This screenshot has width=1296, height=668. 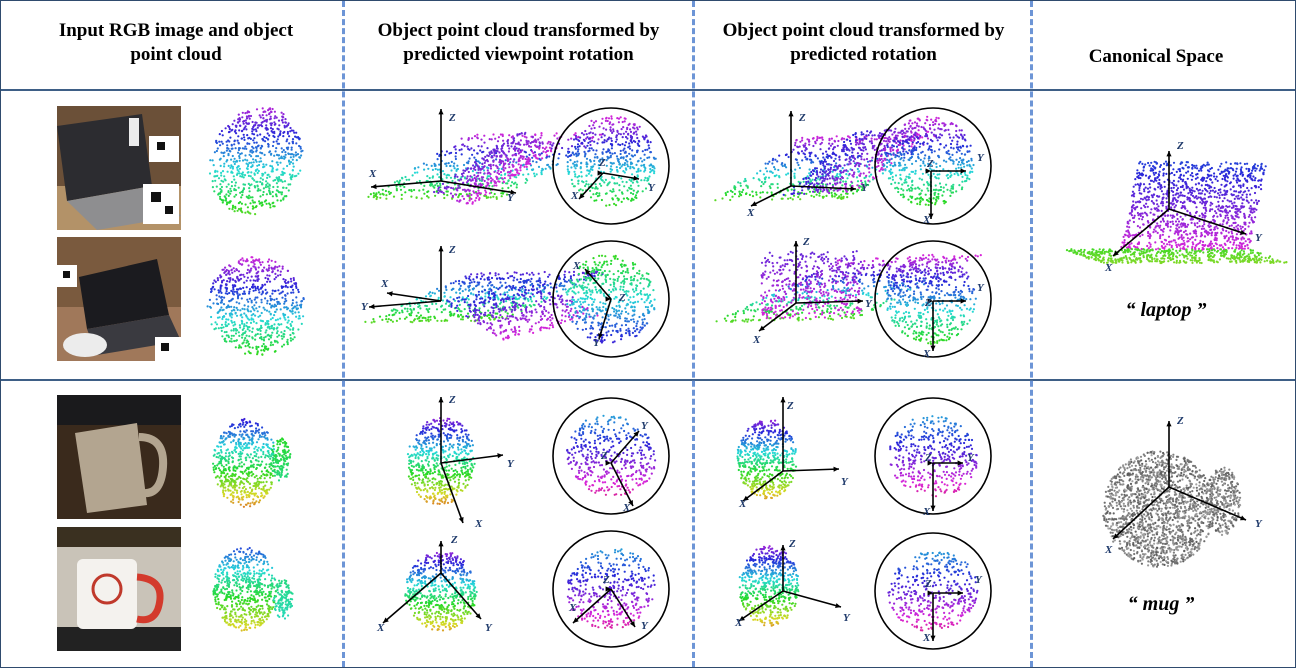 I want to click on laptop-rot-circle-axes-1: Z Y X, so click(x=953, y=189).